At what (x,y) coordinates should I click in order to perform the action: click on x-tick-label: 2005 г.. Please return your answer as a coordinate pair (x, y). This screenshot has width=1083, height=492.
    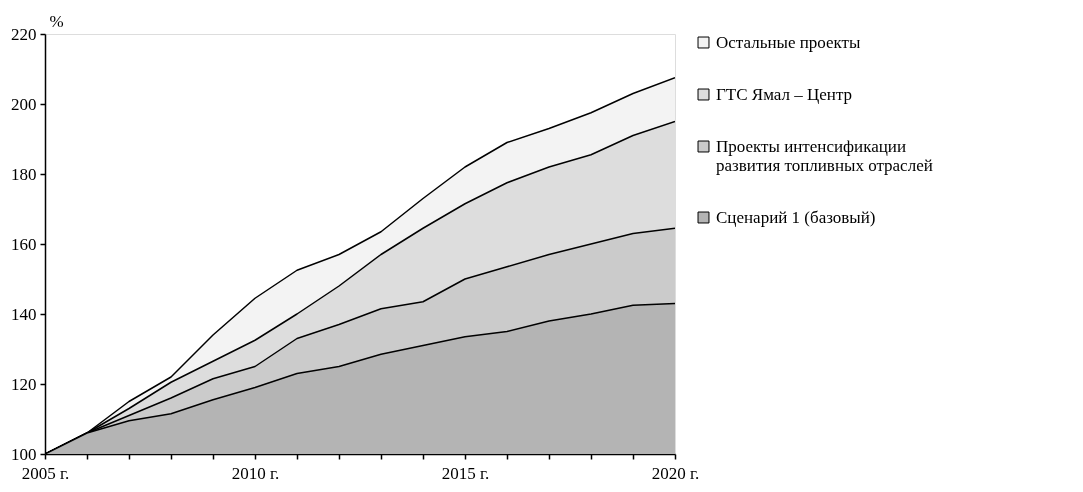
    Looking at the image, I should click on (45, 473).